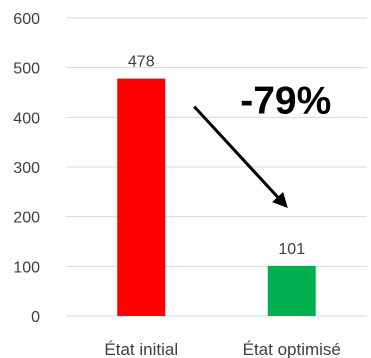 The image size is (371, 358). Describe the element at coordinates (285, 101) in the screenshot. I see `reduction-label: -79%` at that location.